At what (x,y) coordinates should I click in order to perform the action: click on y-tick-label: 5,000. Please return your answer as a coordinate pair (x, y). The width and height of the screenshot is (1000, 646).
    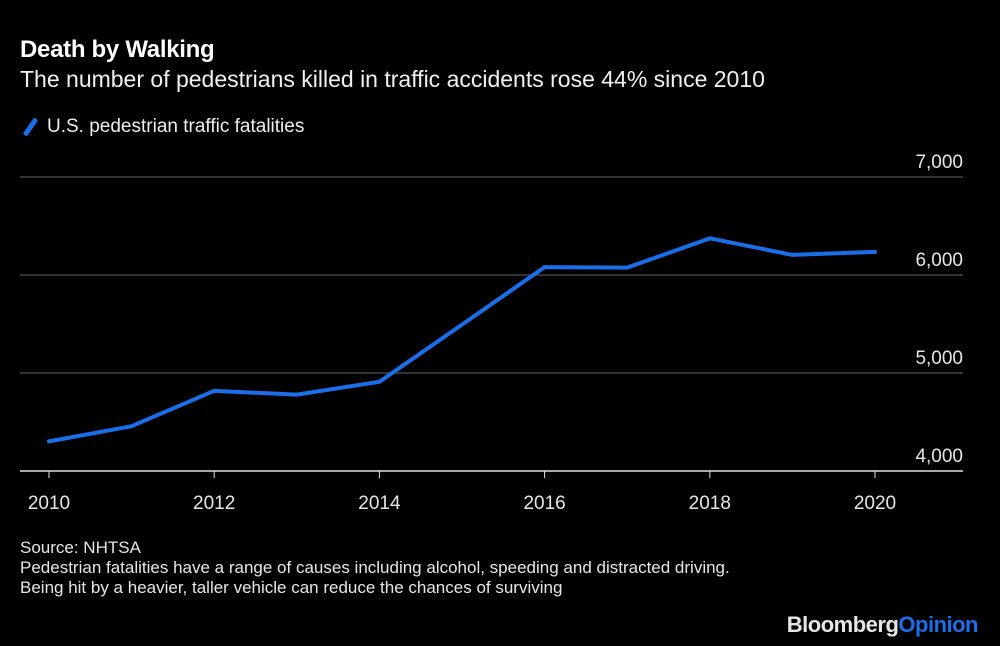
    Looking at the image, I should click on (939, 358).